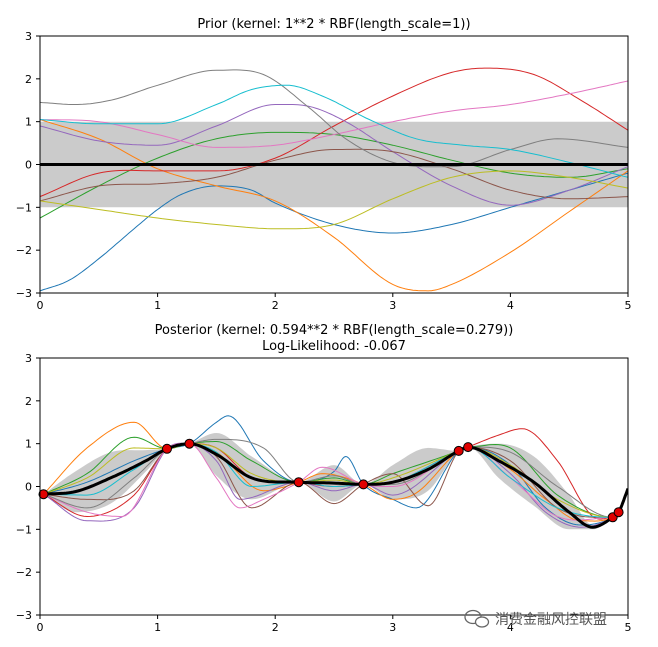  I want to click on posterior-mean-line, so click(335, 485).